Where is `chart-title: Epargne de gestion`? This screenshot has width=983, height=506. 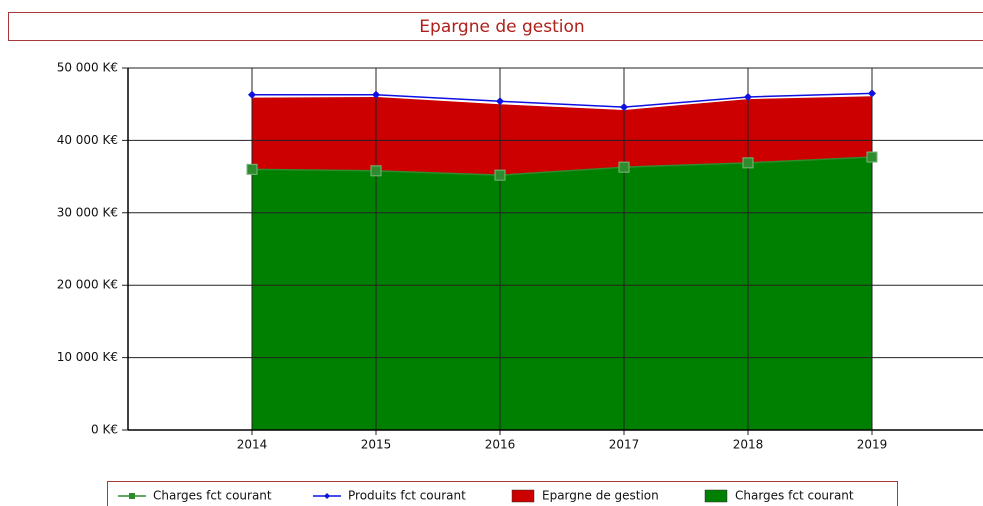 chart-title: Epargne de gestion is located at coordinates (501, 27).